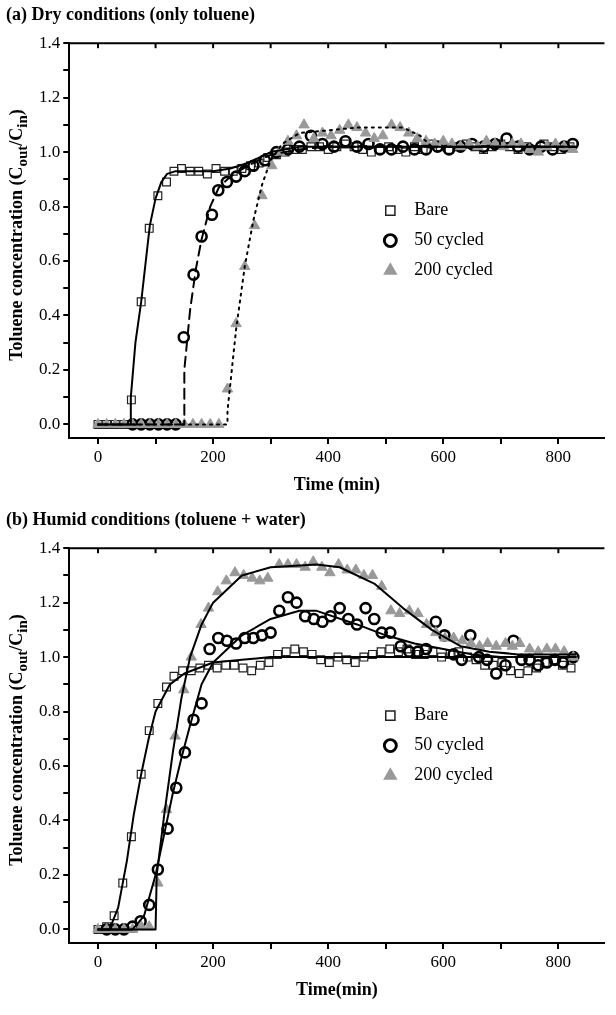 The image size is (616, 1015). I want to click on chart-title: (a) Dry conditions (only toluene), so click(130, 14).